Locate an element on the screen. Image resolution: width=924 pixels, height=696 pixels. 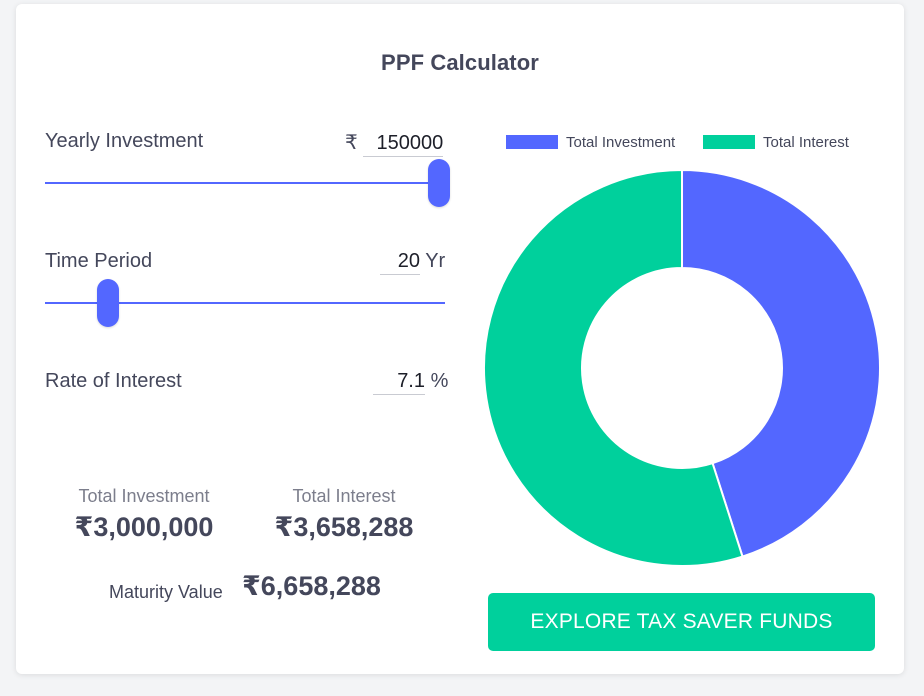
total-investment-label: Total Investment is located at coordinates (144, 496).